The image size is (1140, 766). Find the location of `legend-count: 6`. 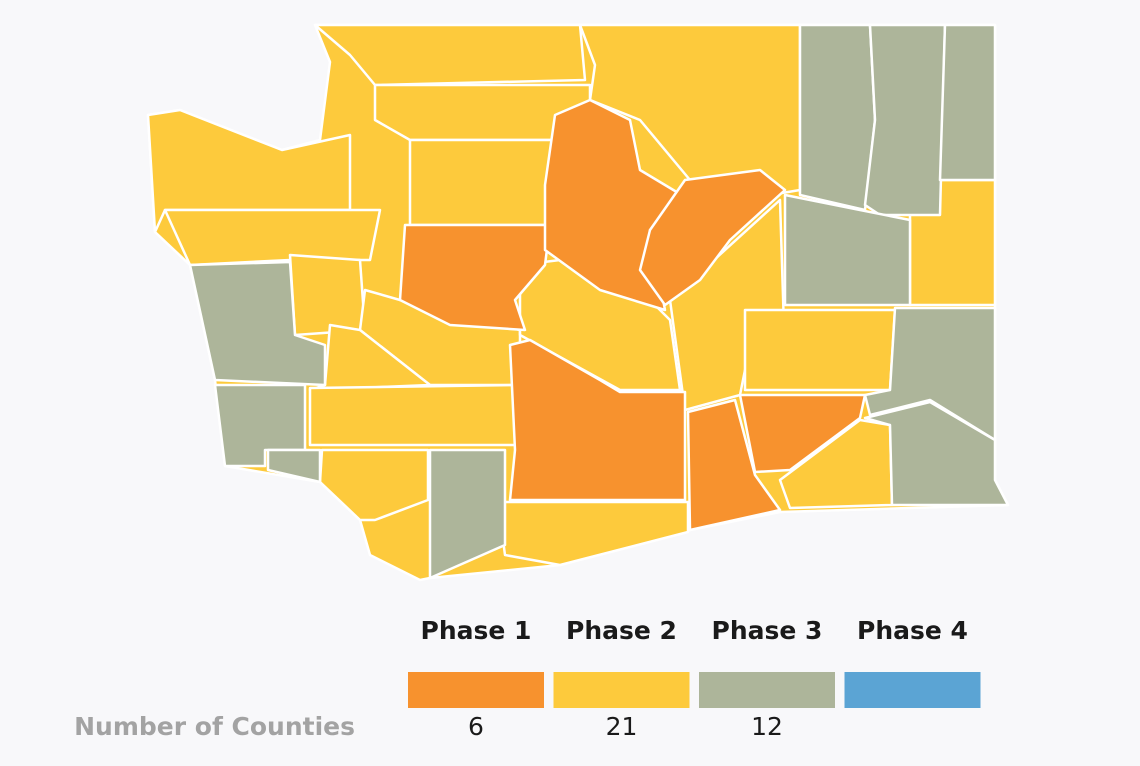

legend-count: 6 is located at coordinates (476, 726).